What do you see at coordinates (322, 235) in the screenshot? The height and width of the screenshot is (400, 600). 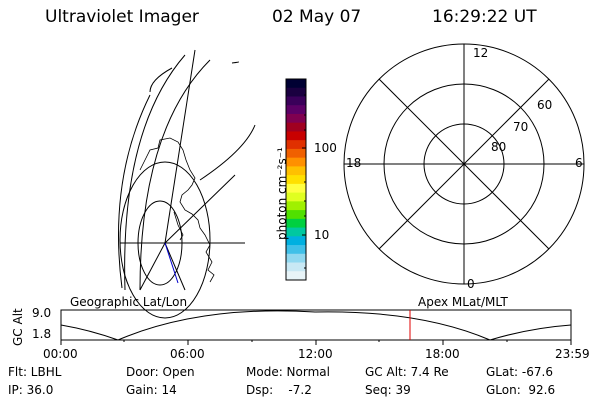 I see `colorbar-tick-10: 10` at bounding box center [322, 235].